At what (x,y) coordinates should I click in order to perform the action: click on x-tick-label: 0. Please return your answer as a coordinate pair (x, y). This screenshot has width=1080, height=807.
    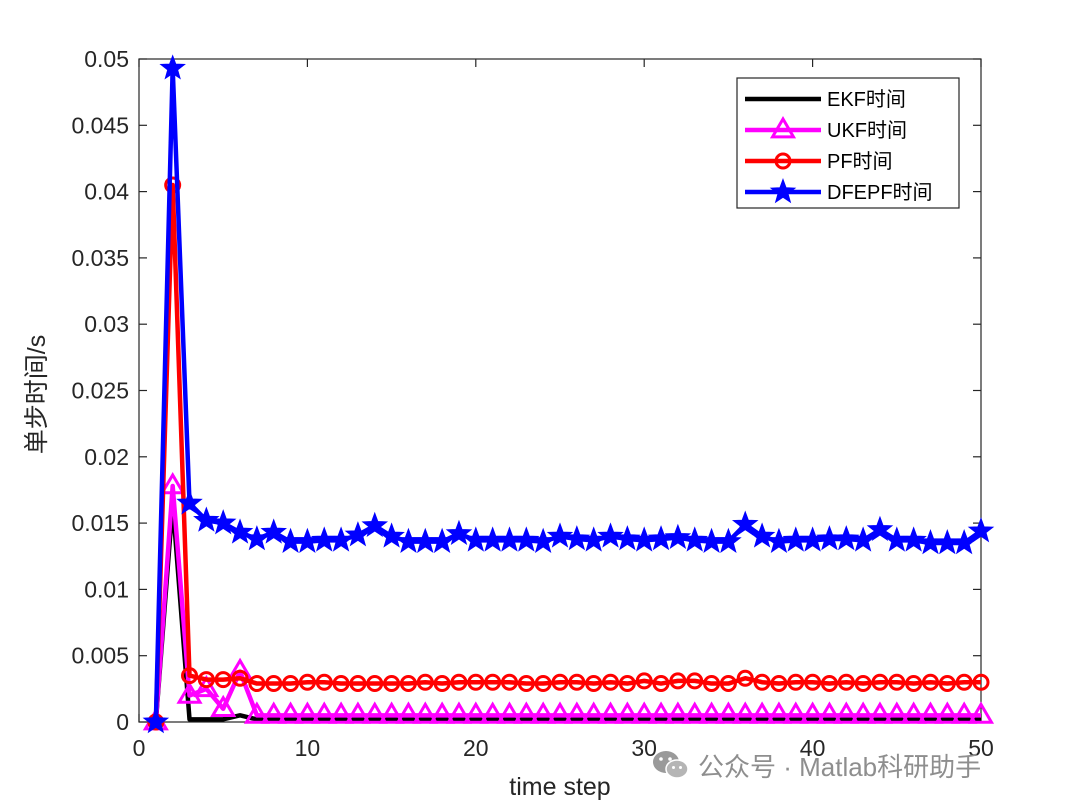
    Looking at the image, I should click on (139, 748).